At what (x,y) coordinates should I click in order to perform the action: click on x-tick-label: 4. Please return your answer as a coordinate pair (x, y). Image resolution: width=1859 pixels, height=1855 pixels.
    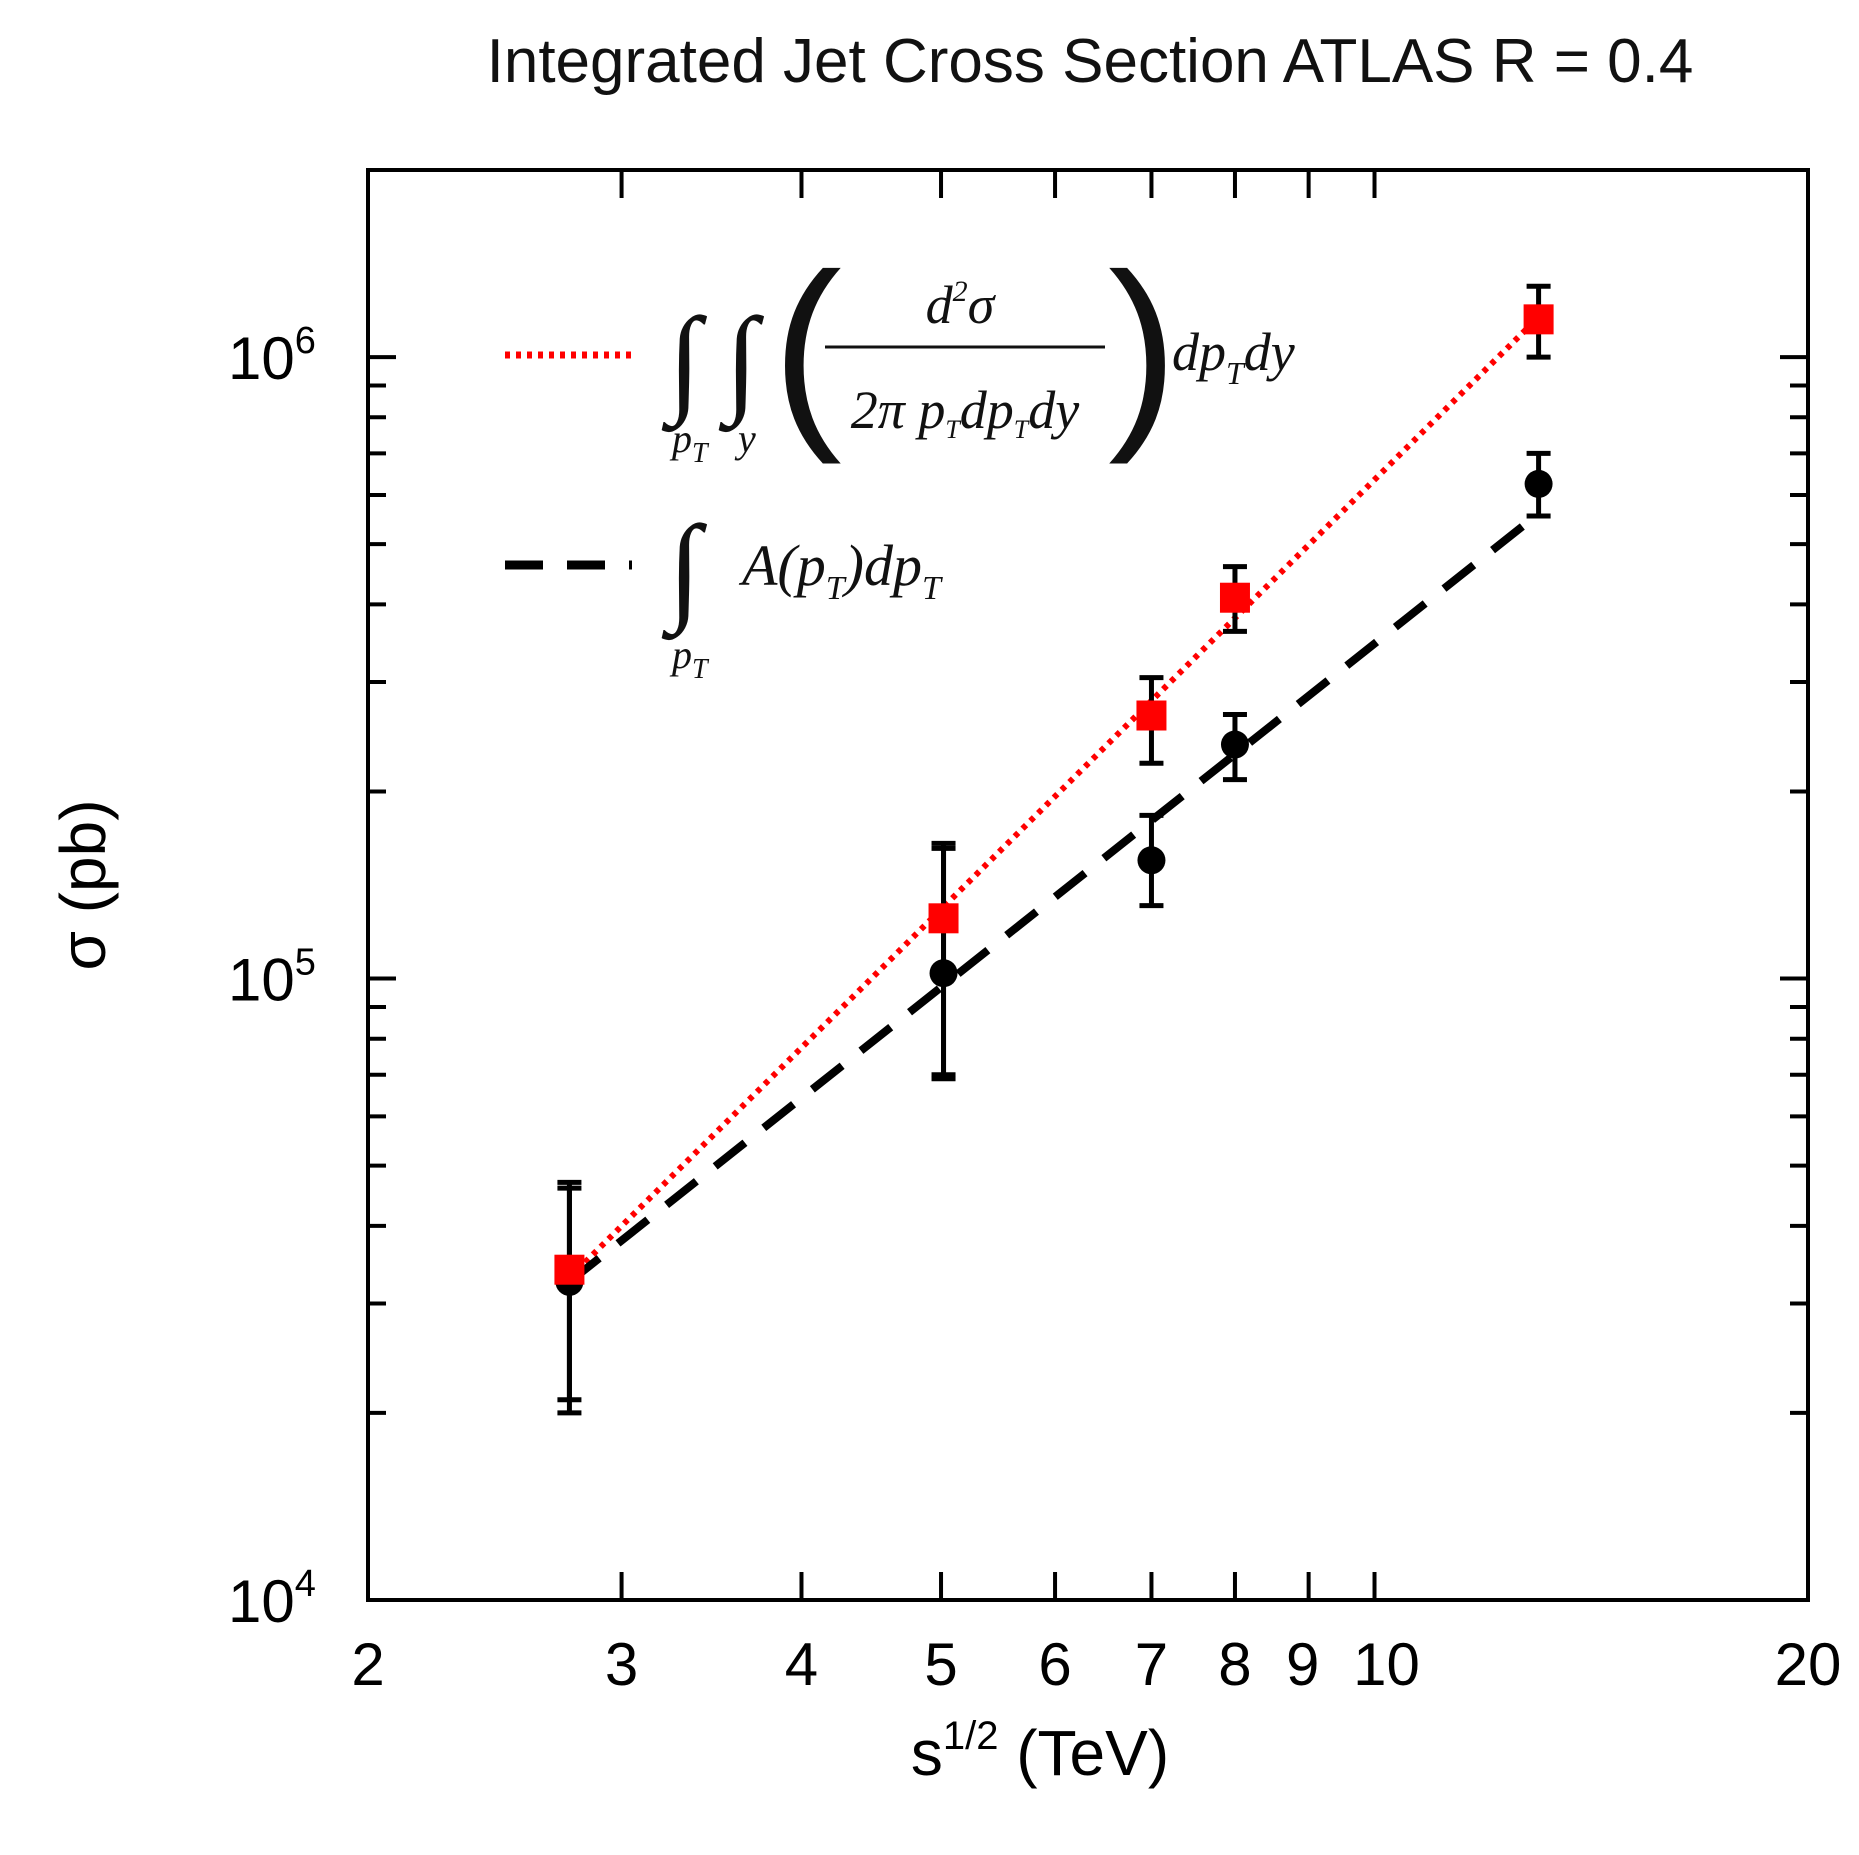
    Looking at the image, I should click on (801, 1664).